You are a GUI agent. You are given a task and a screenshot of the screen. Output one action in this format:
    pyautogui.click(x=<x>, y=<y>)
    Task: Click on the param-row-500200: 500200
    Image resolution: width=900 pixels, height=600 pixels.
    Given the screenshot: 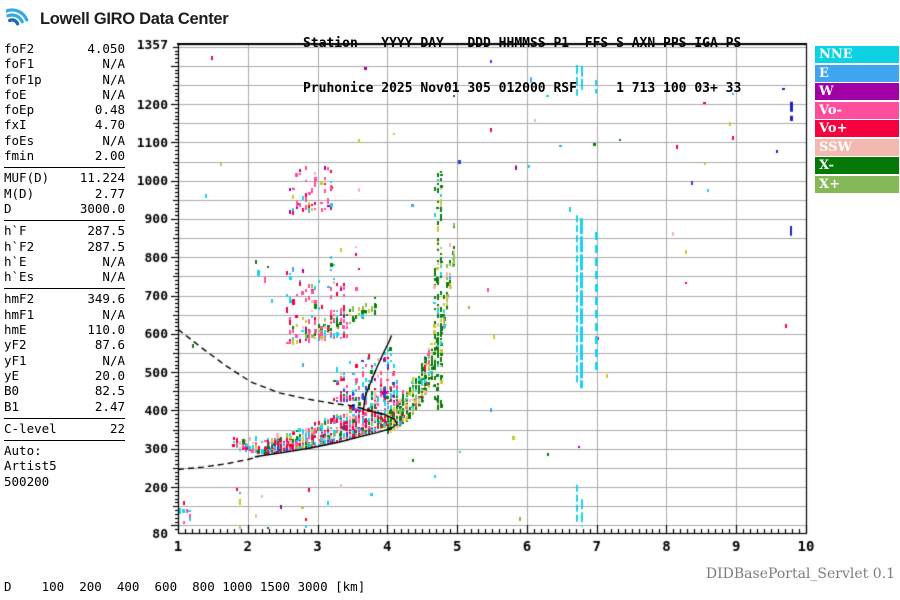 What is the action you would take?
    pyautogui.click(x=64, y=481)
    